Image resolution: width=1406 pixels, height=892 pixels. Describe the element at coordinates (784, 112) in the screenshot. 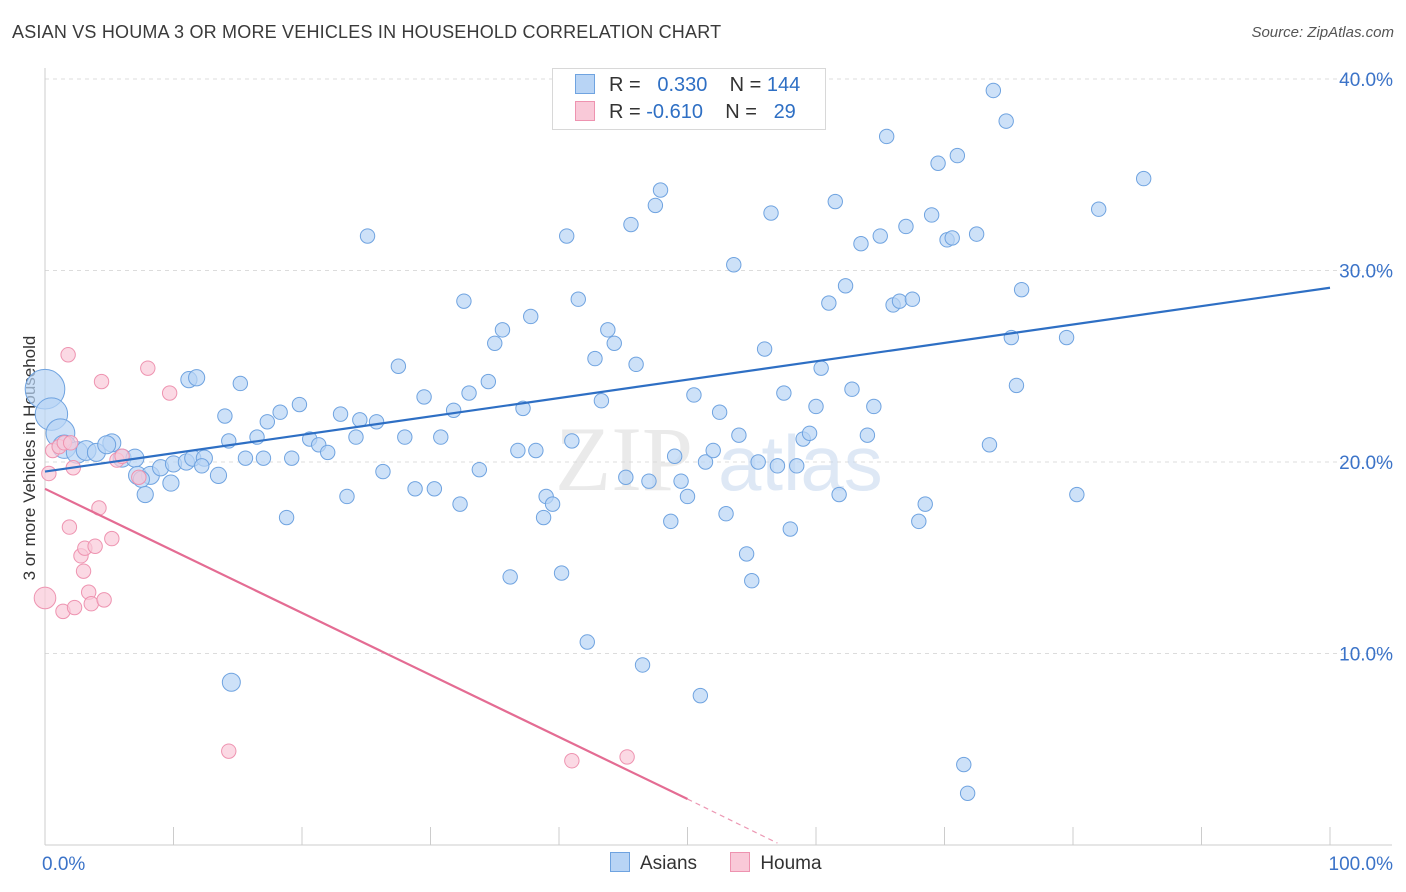

I see `houma-n-value: 29` at that location.